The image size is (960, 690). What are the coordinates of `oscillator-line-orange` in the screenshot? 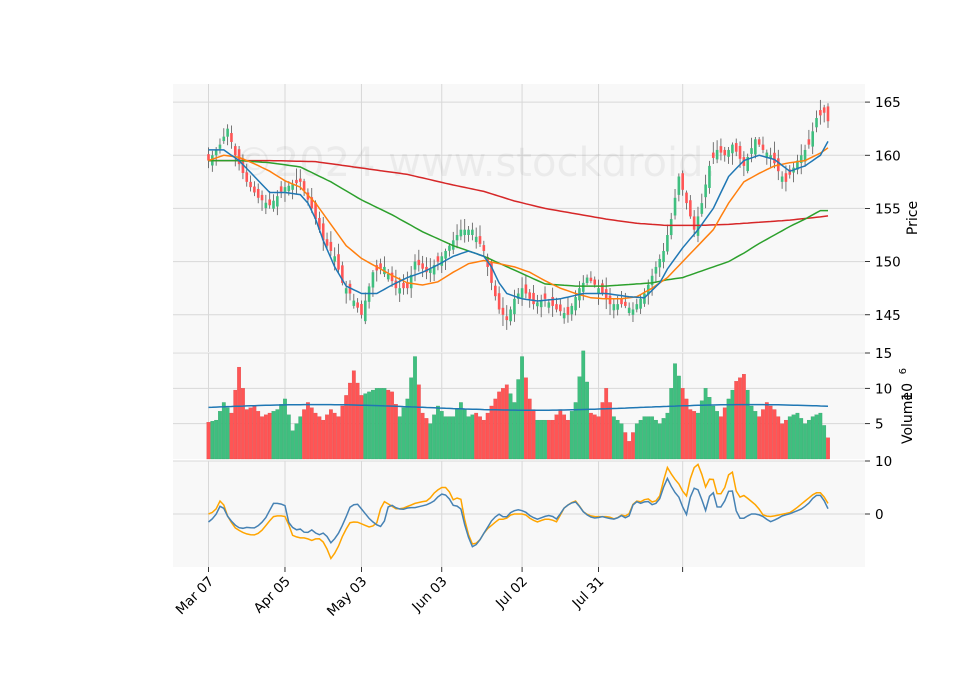 It's located at (518, 512).